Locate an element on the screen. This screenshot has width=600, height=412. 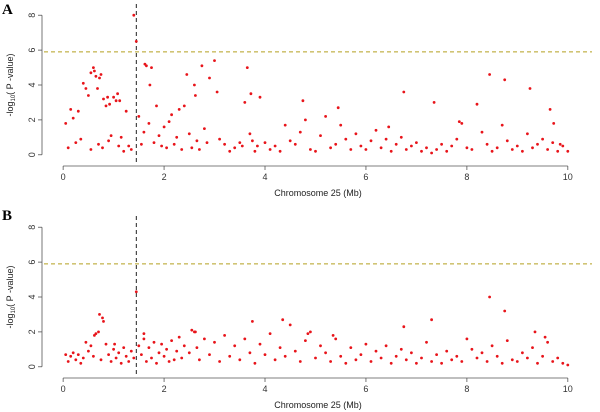
y-tick-label: 6 is located at coordinates (32, 50).